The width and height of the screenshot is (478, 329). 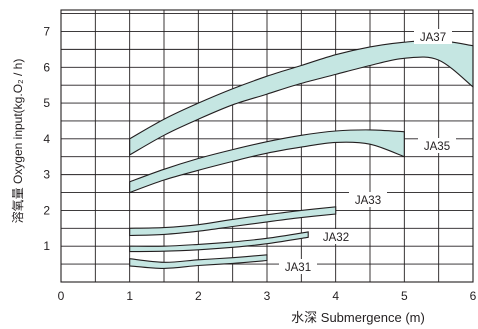 What do you see at coordinates (335, 296) in the screenshot?
I see `x-tick-label: 4` at bounding box center [335, 296].